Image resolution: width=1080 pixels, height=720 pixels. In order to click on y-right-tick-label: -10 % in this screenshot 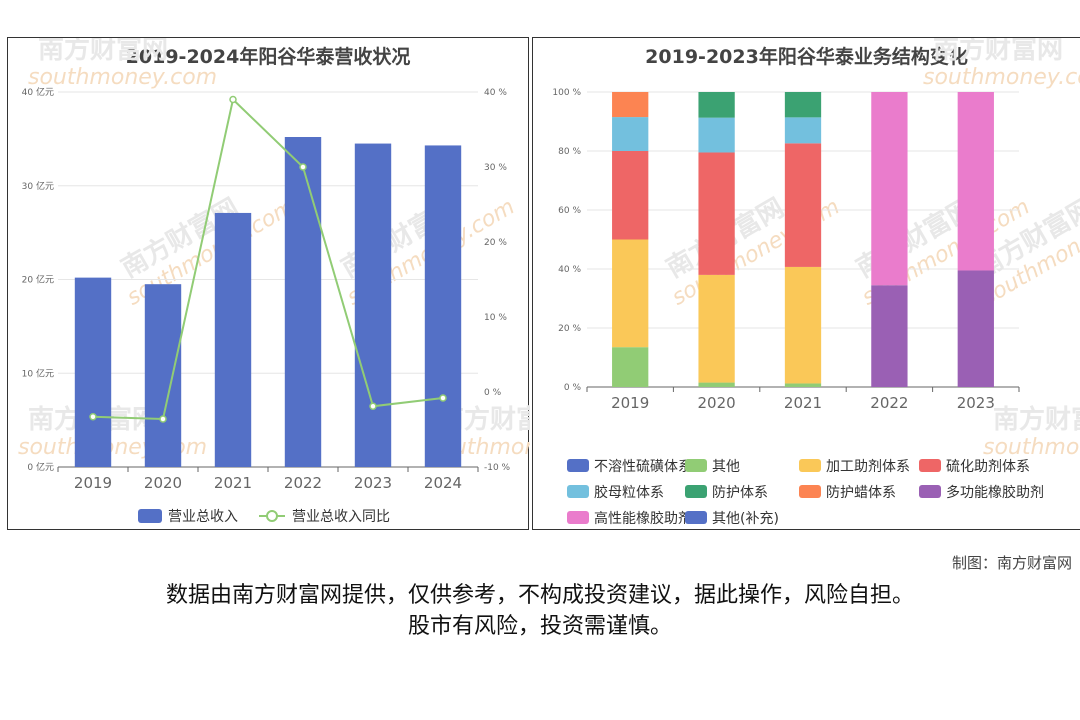, I will do `click(497, 468)`.